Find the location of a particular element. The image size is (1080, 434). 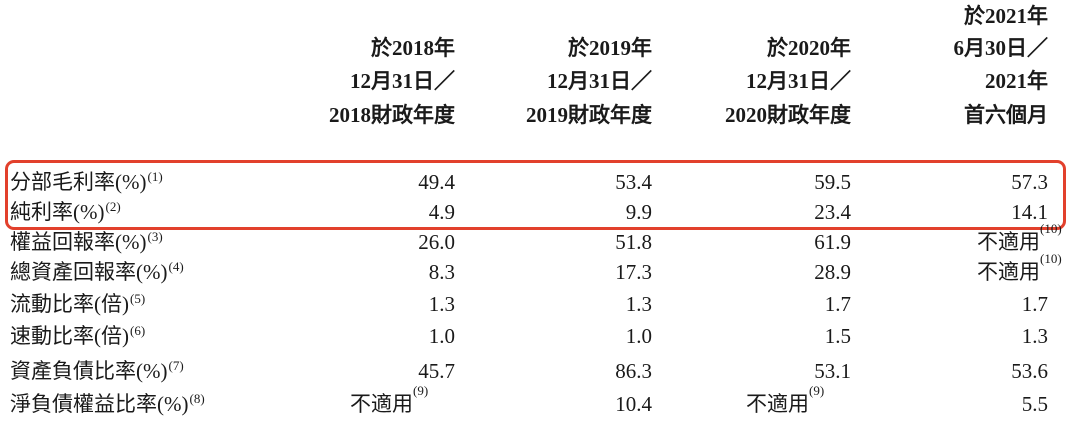

row-label: 純利率(%)(2) is located at coordinates (65, 211).